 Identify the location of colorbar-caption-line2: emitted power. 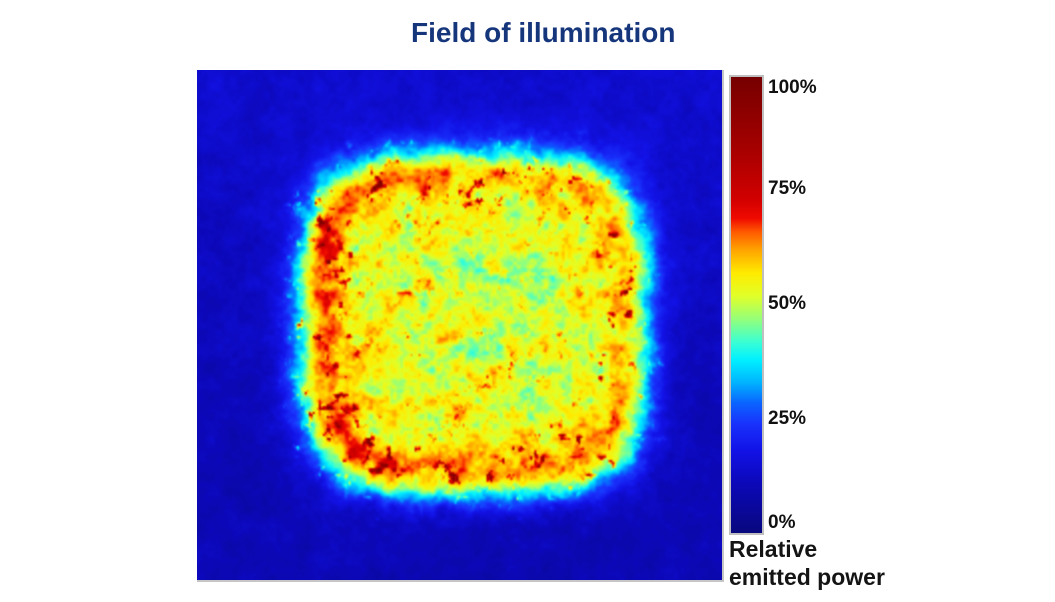
(807, 577).